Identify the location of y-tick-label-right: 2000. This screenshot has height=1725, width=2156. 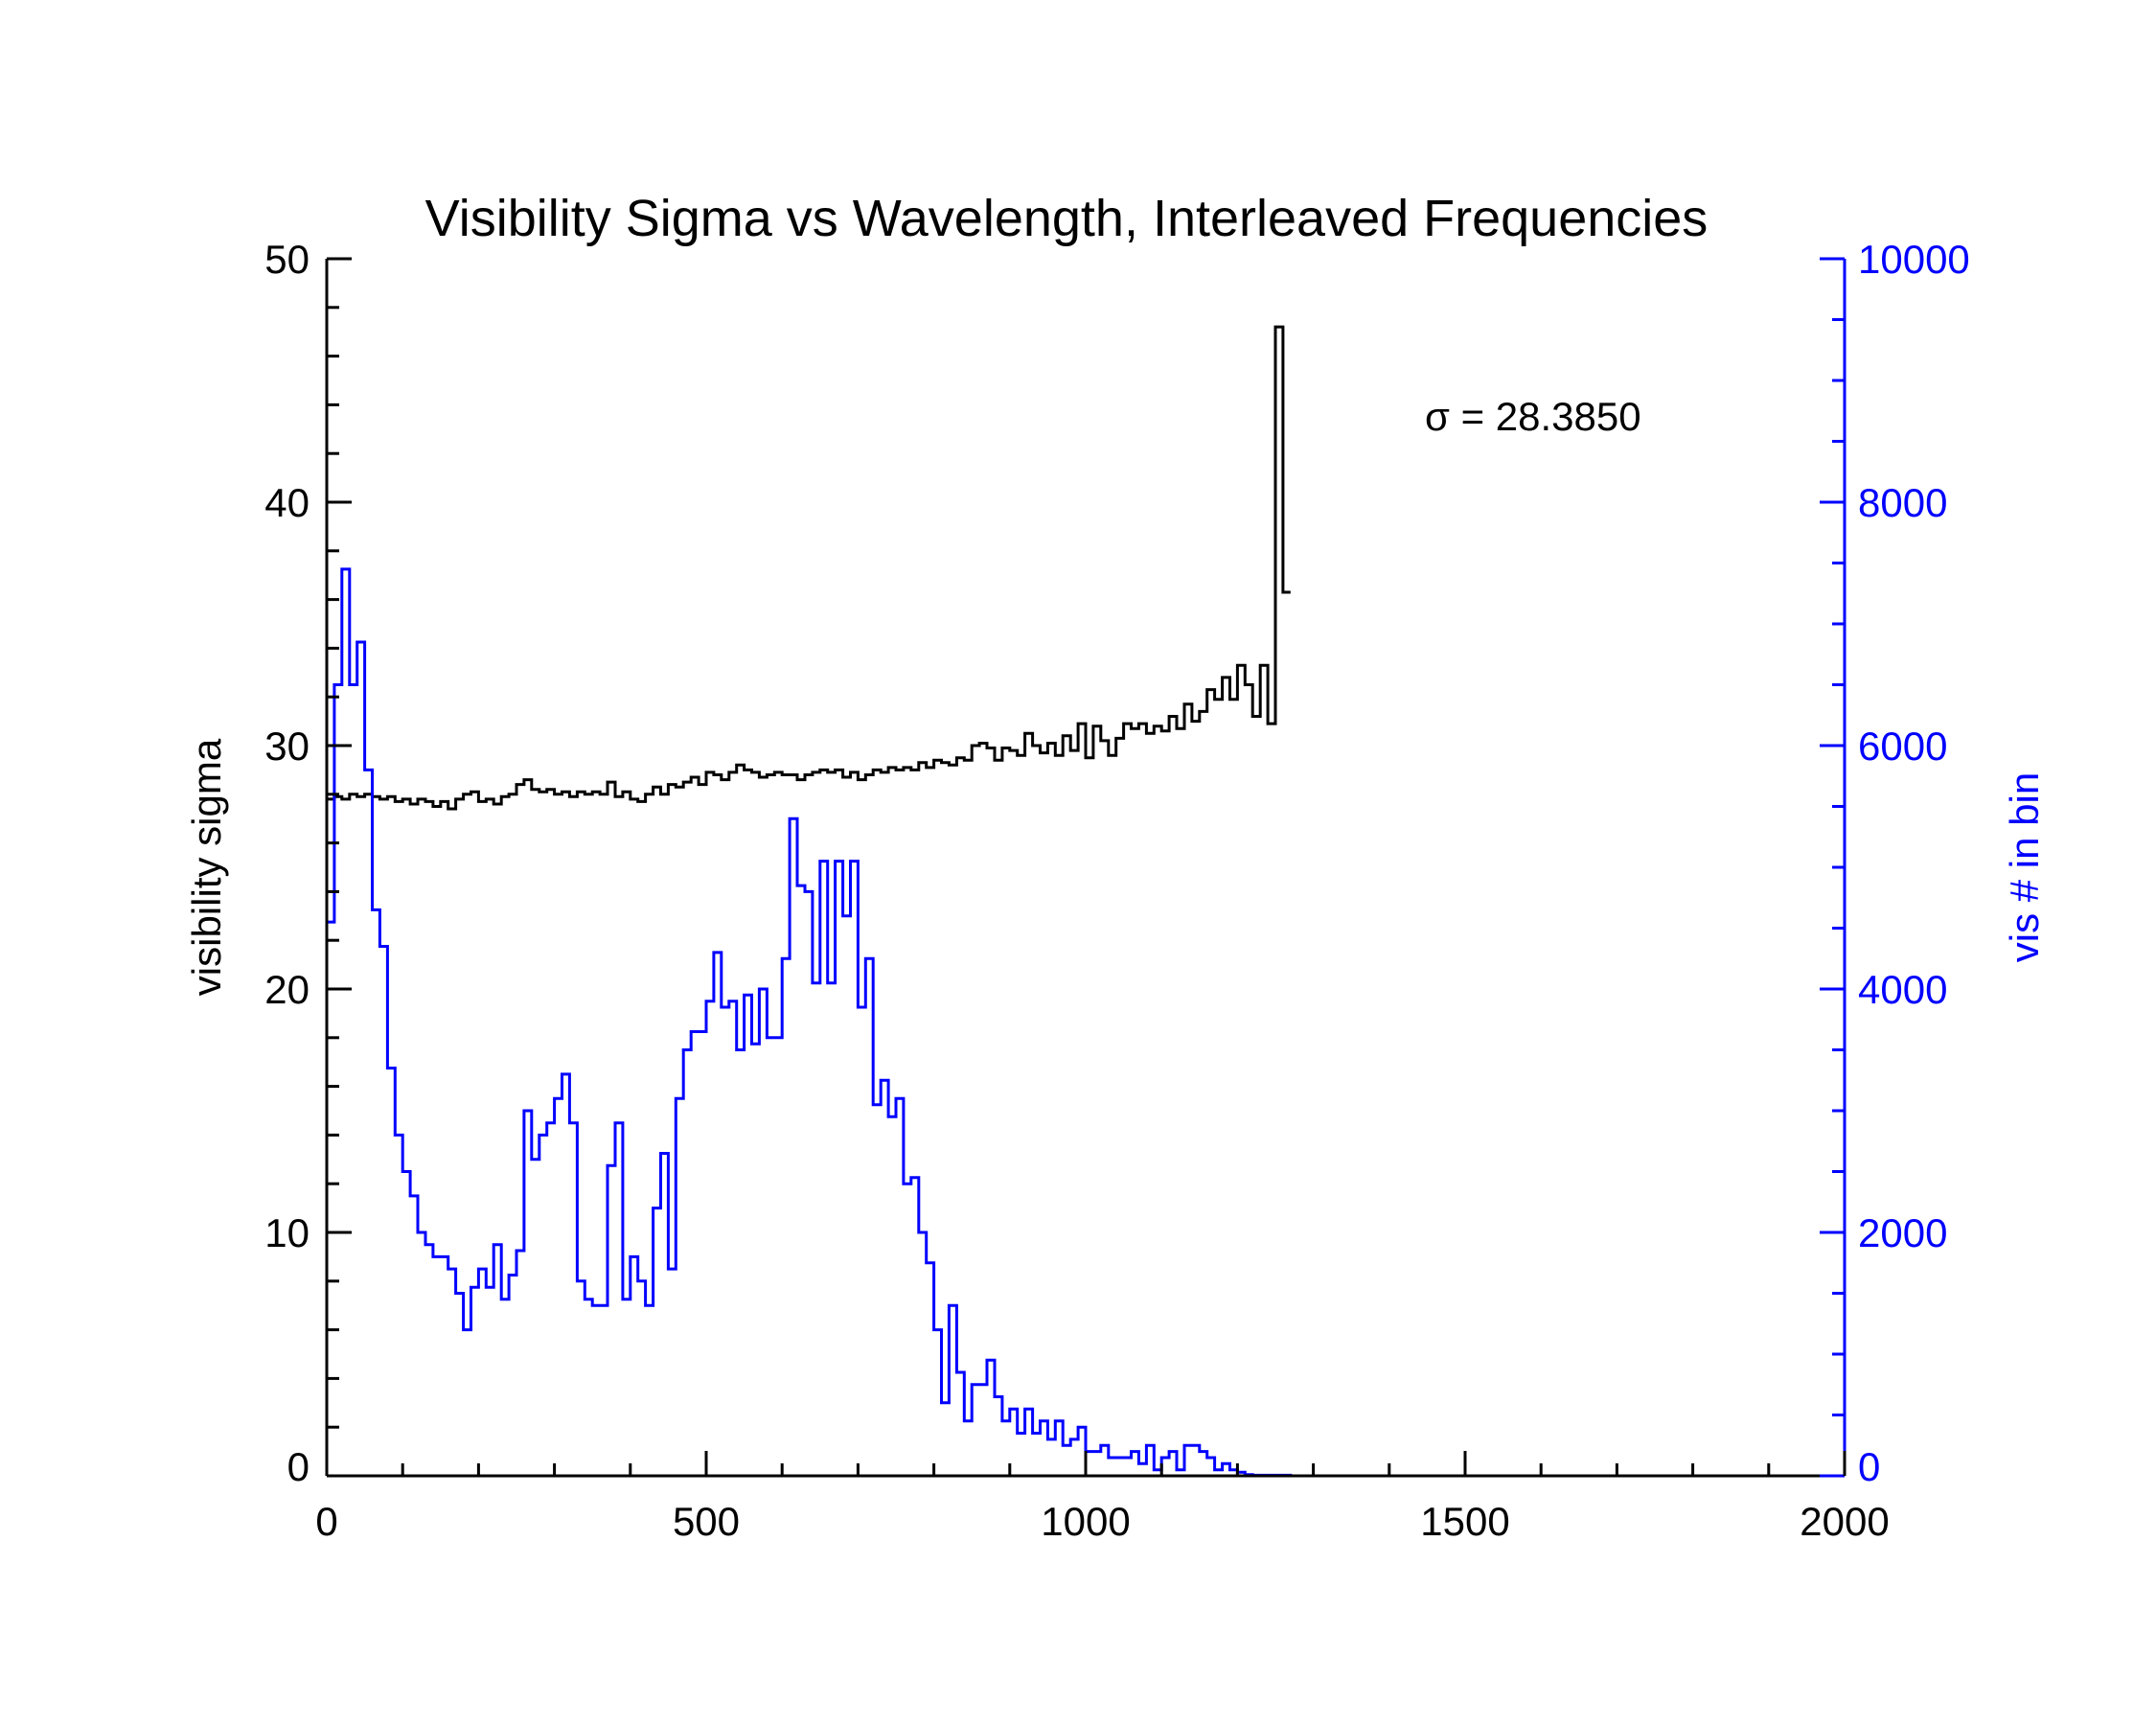
(1902, 1232).